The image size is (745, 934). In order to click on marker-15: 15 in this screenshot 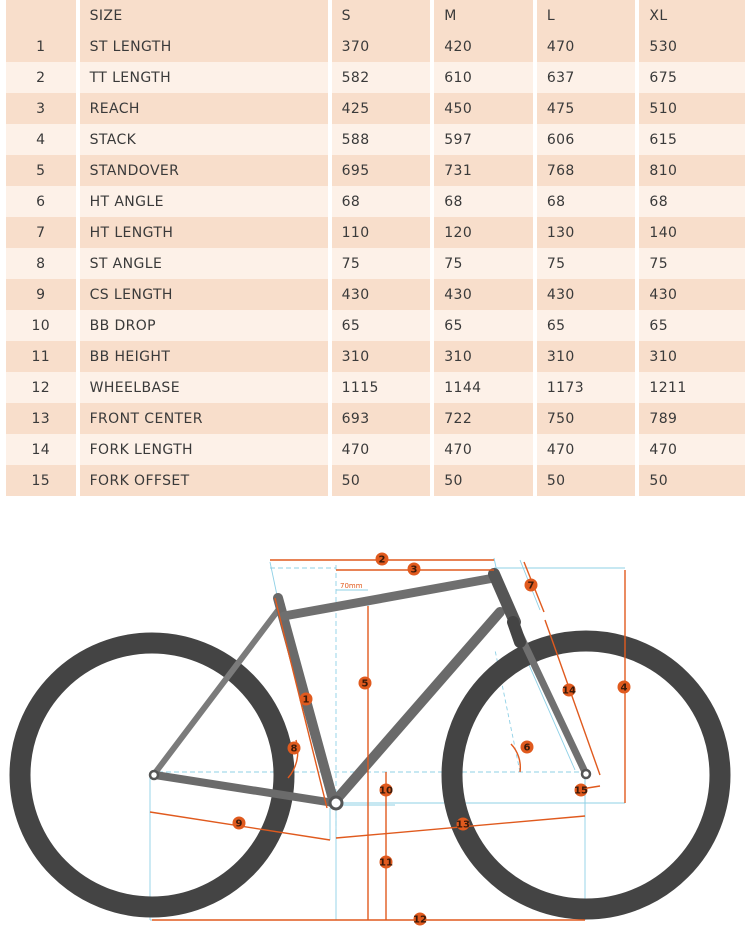, I will do `click(581, 790)`.